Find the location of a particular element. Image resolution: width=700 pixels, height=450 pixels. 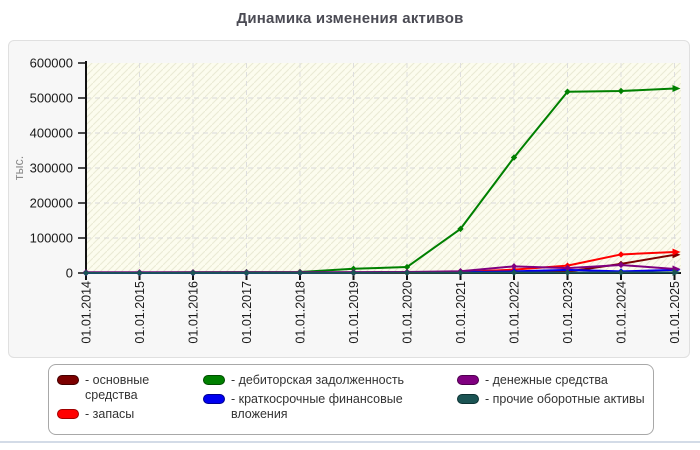

legend-label: - запасы is located at coordinates (110, 414).